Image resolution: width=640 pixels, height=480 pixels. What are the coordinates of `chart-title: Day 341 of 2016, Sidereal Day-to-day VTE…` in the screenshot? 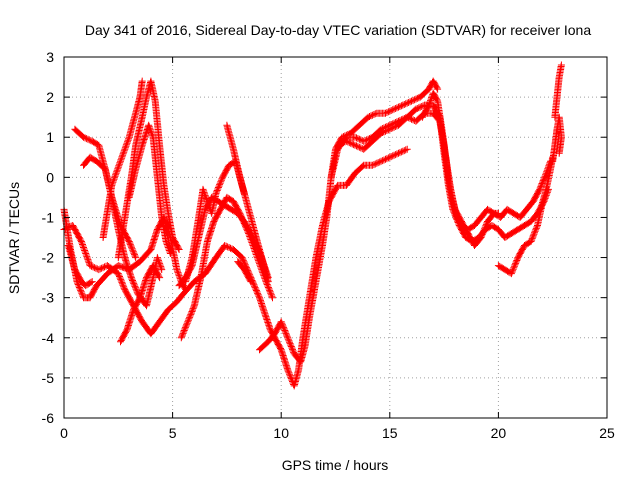 It's located at (338, 30).